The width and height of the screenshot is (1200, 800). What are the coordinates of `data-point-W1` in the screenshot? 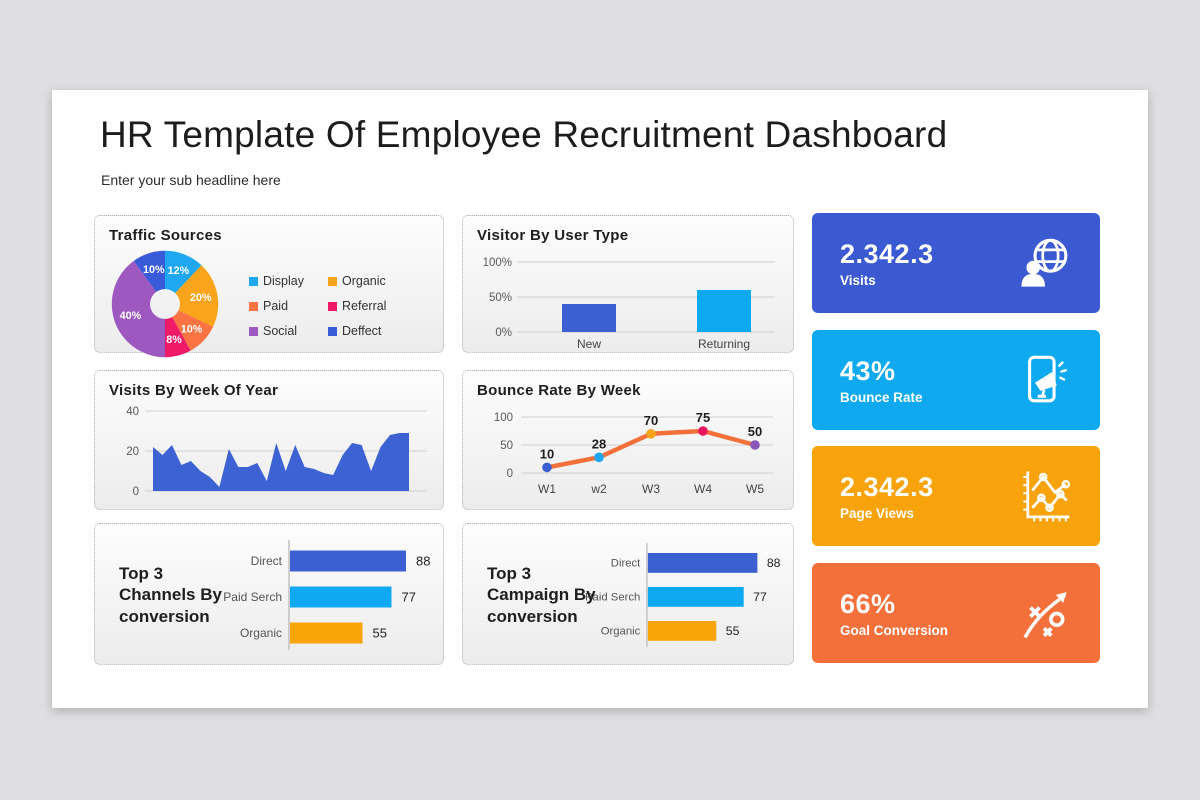 It's located at (547, 467).